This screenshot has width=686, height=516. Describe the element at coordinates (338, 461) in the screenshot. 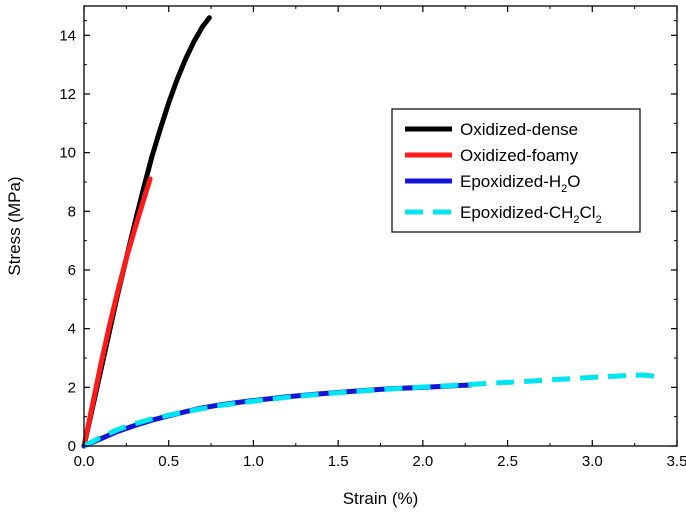

I see `x-tick-label: 1.5` at that location.